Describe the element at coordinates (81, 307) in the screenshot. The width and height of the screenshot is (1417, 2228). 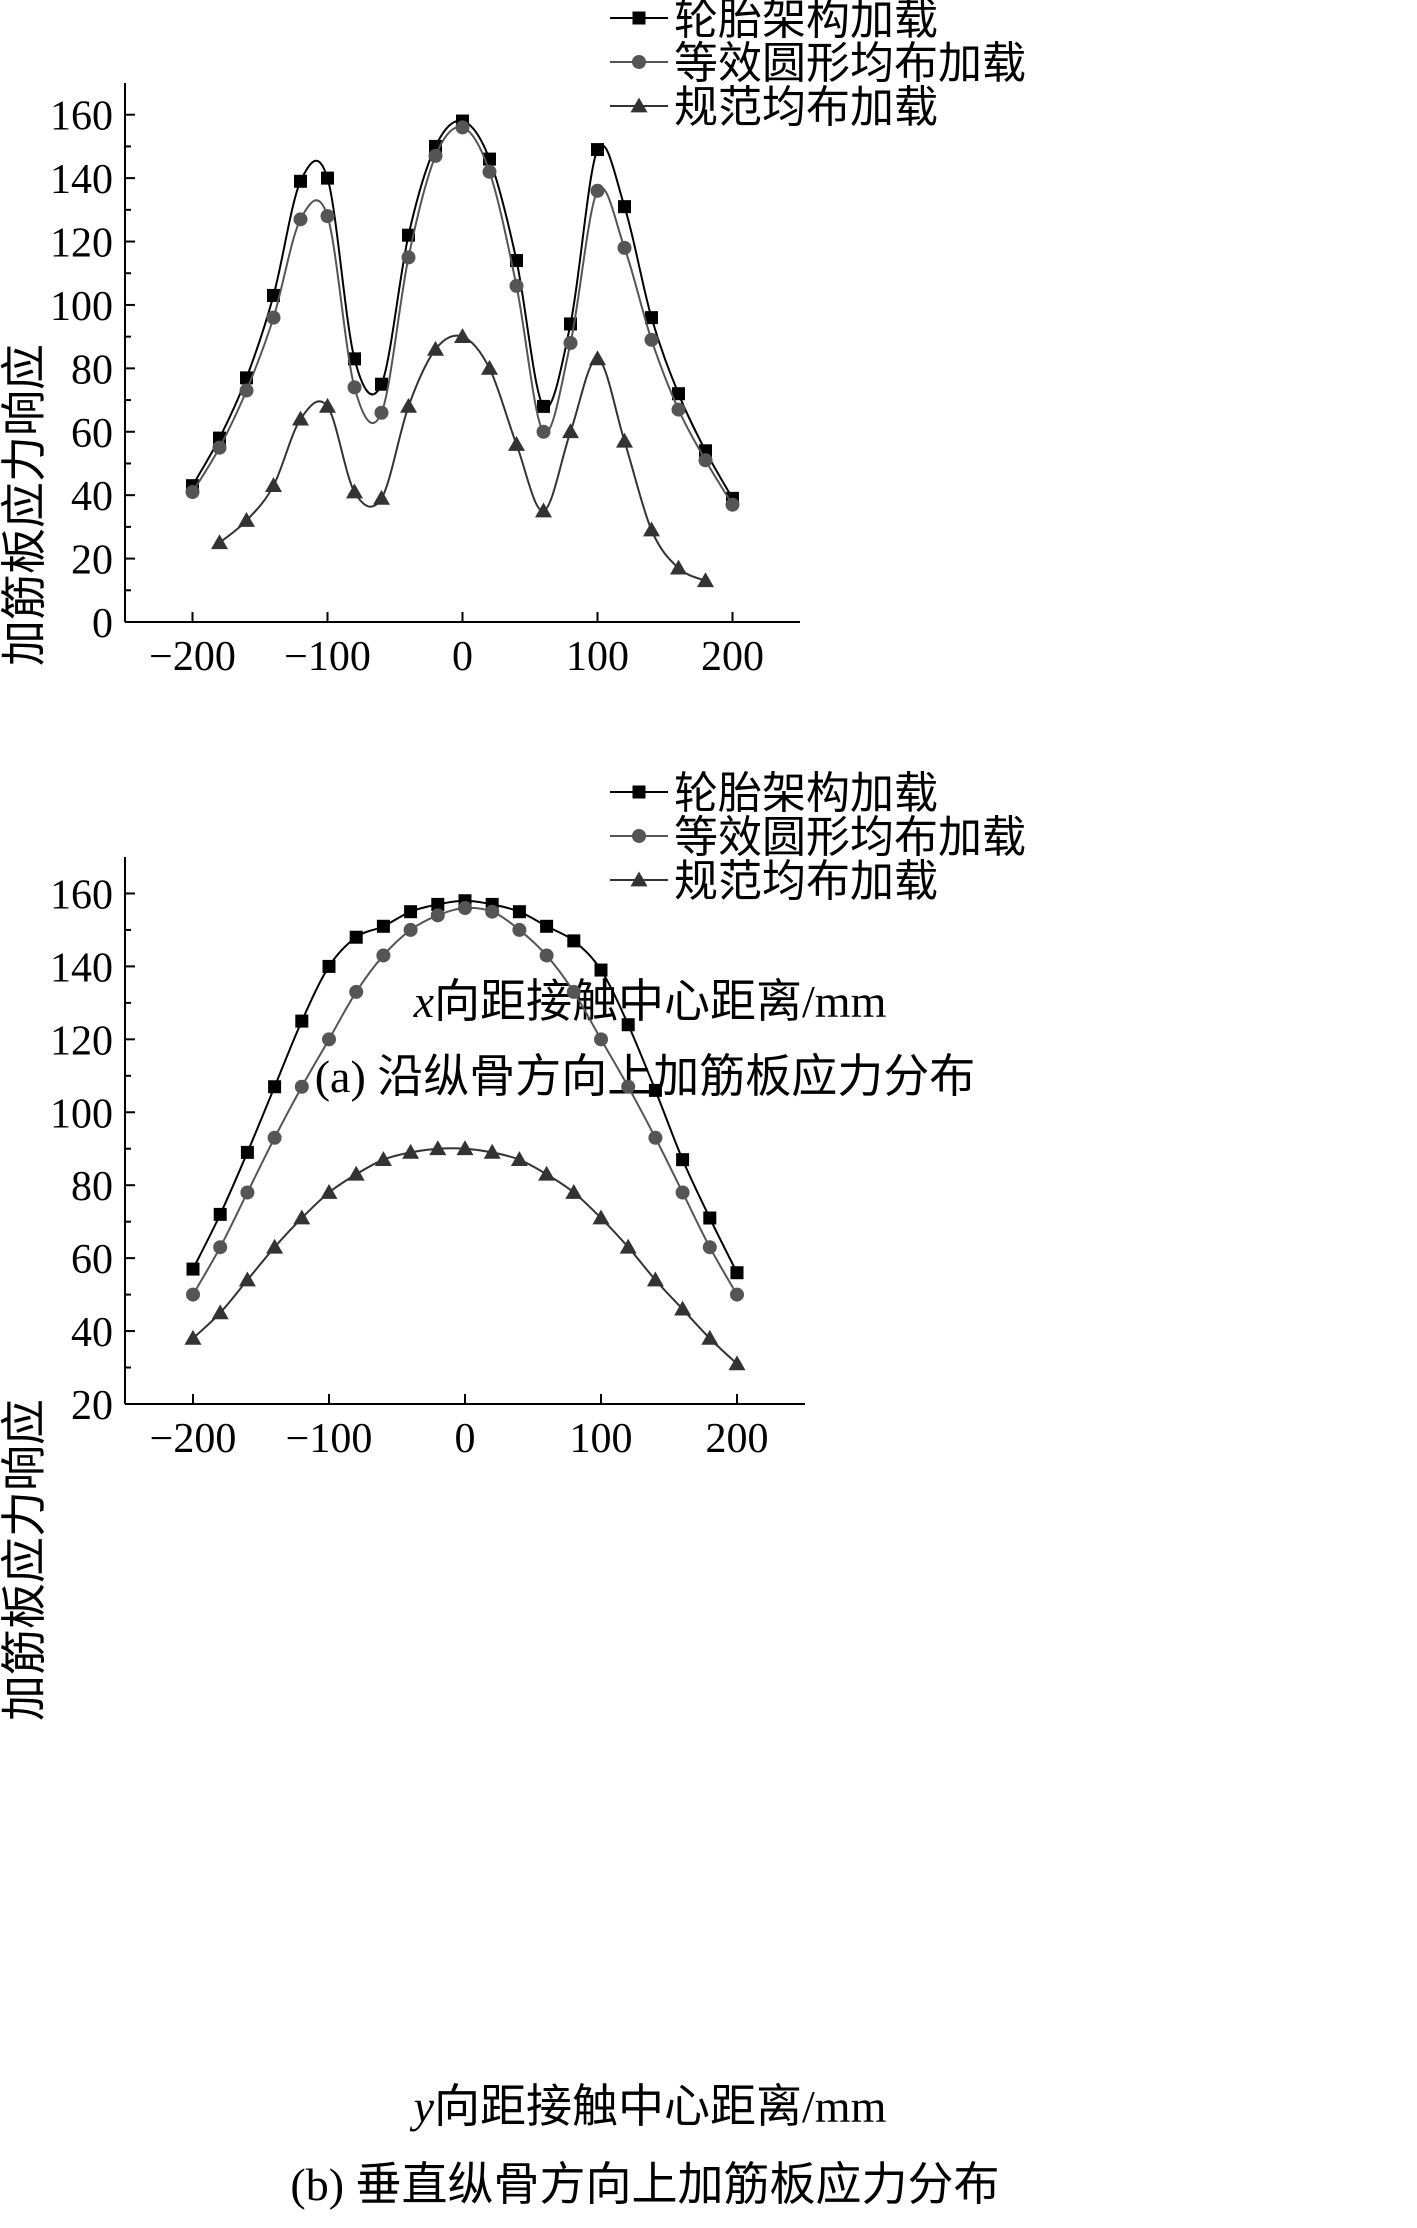
I see `y-tick-label-a: 100` at that location.